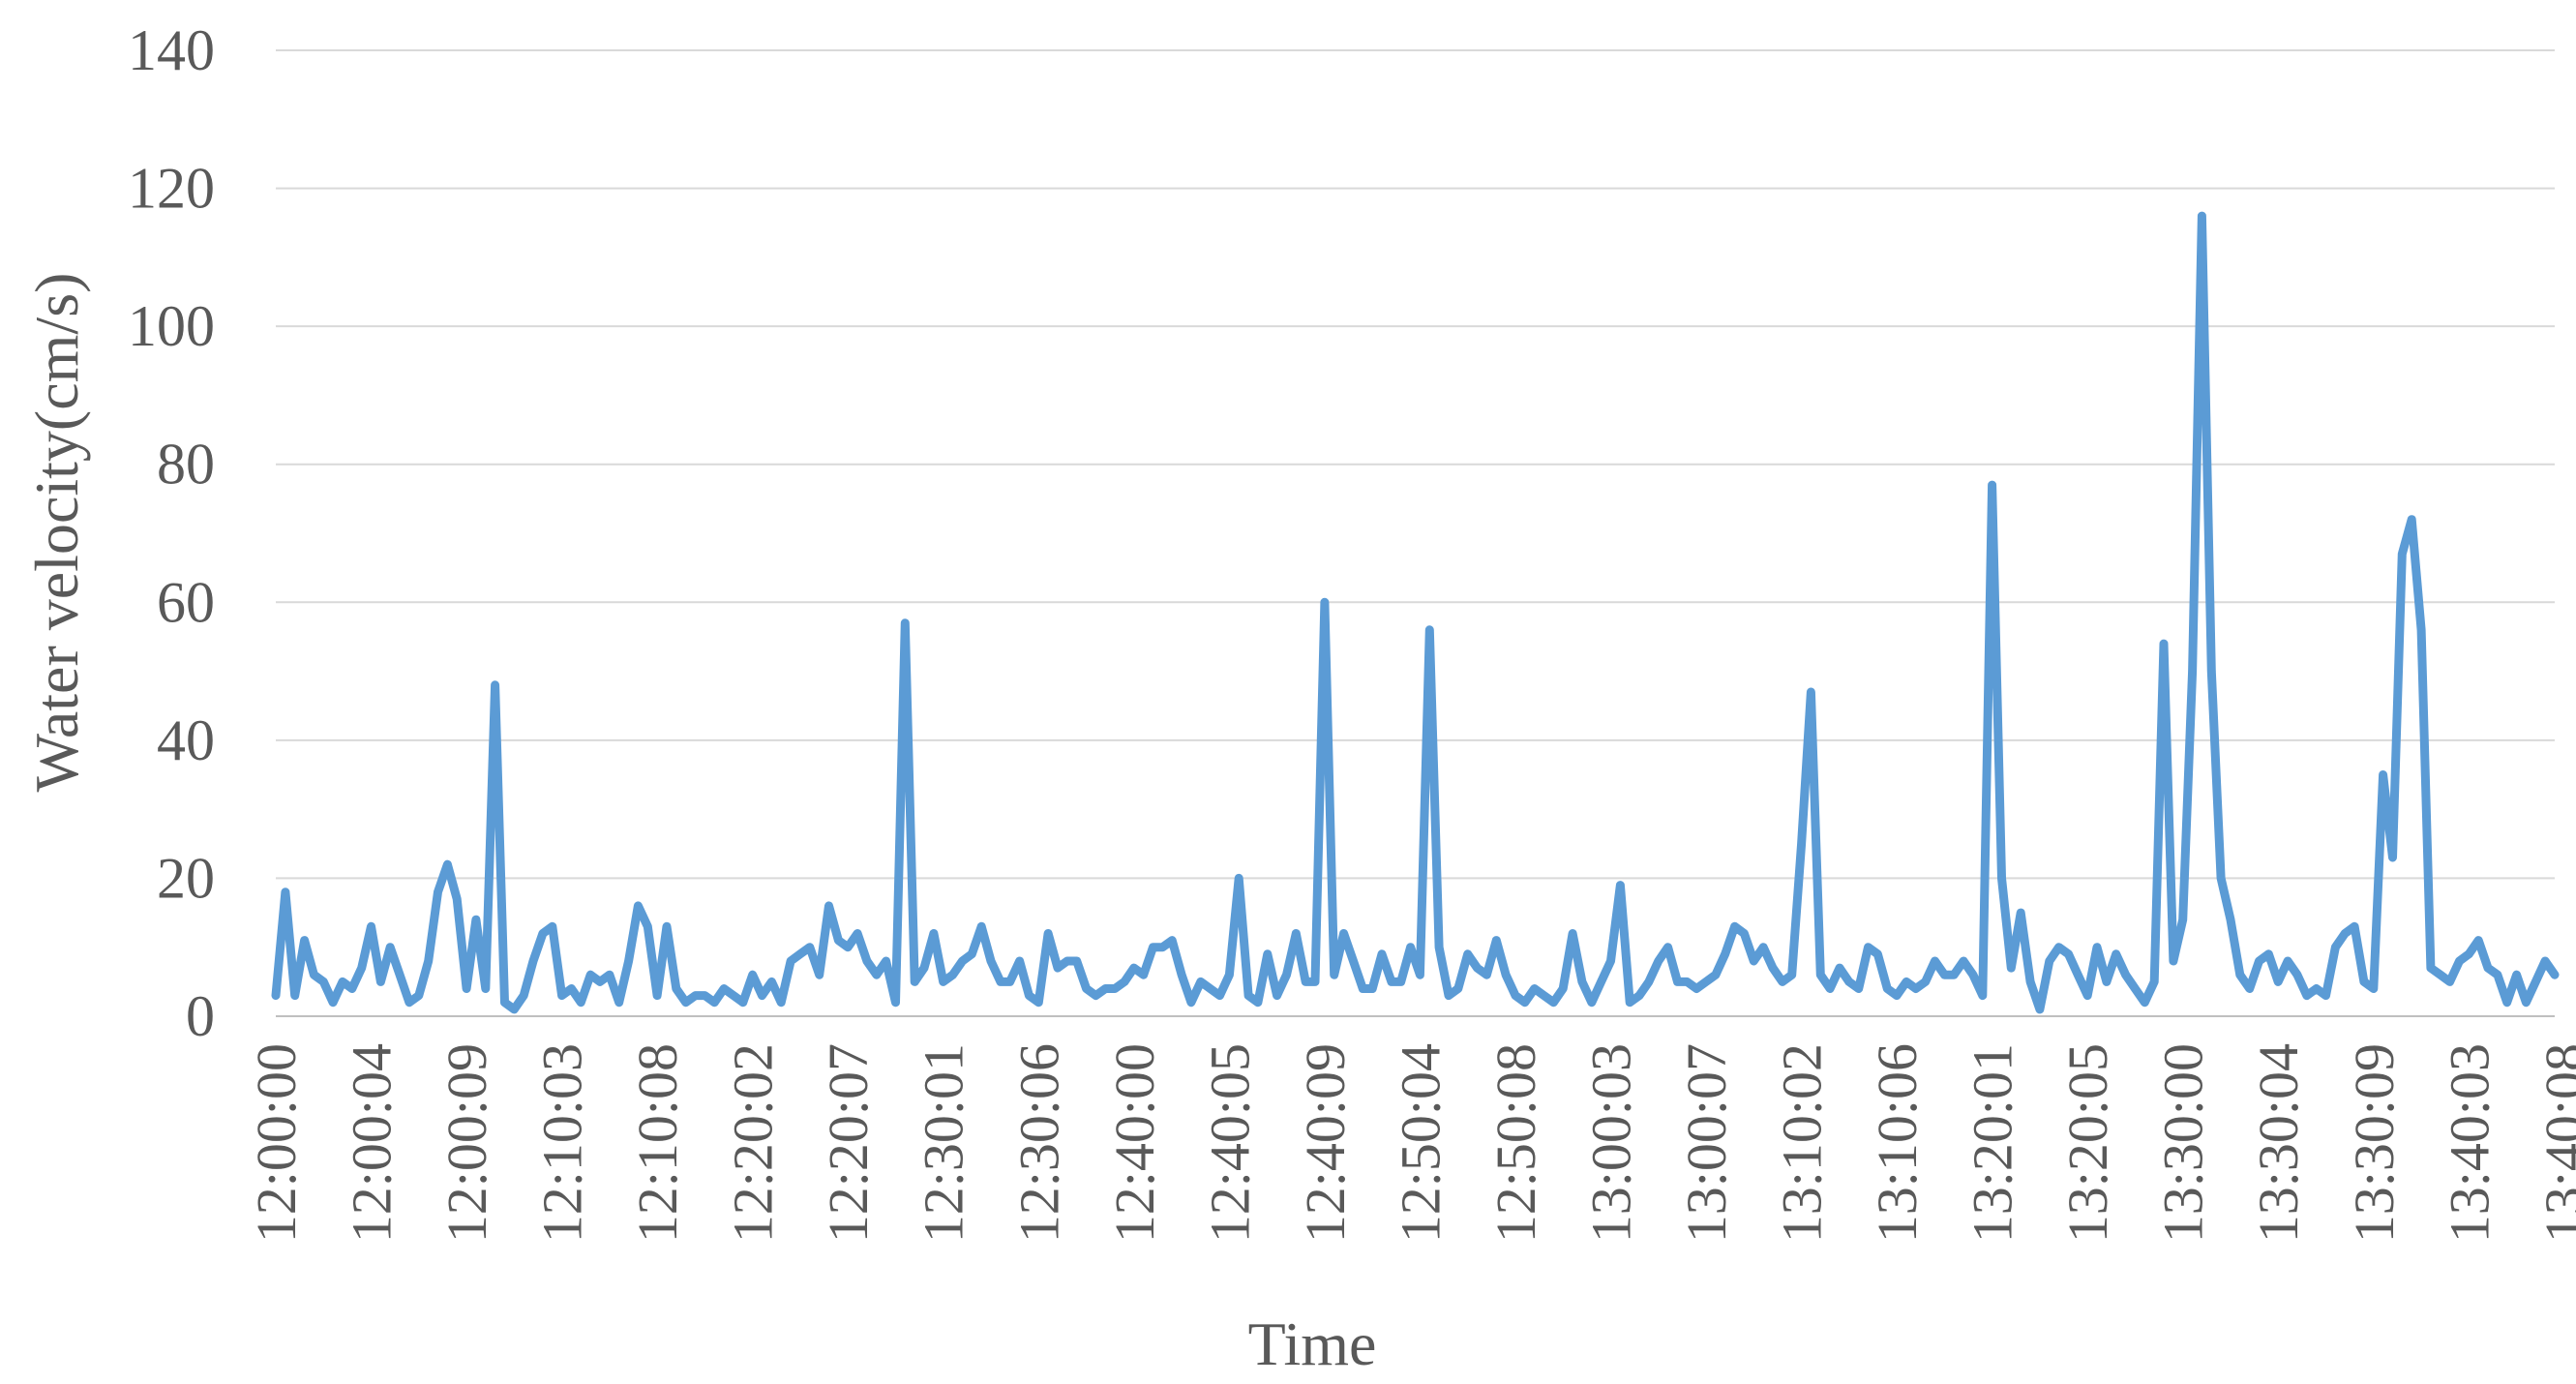 The width and height of the screenshot is (2576, 1384). I want to click on y-tick-label: 60, so click(186, 602).